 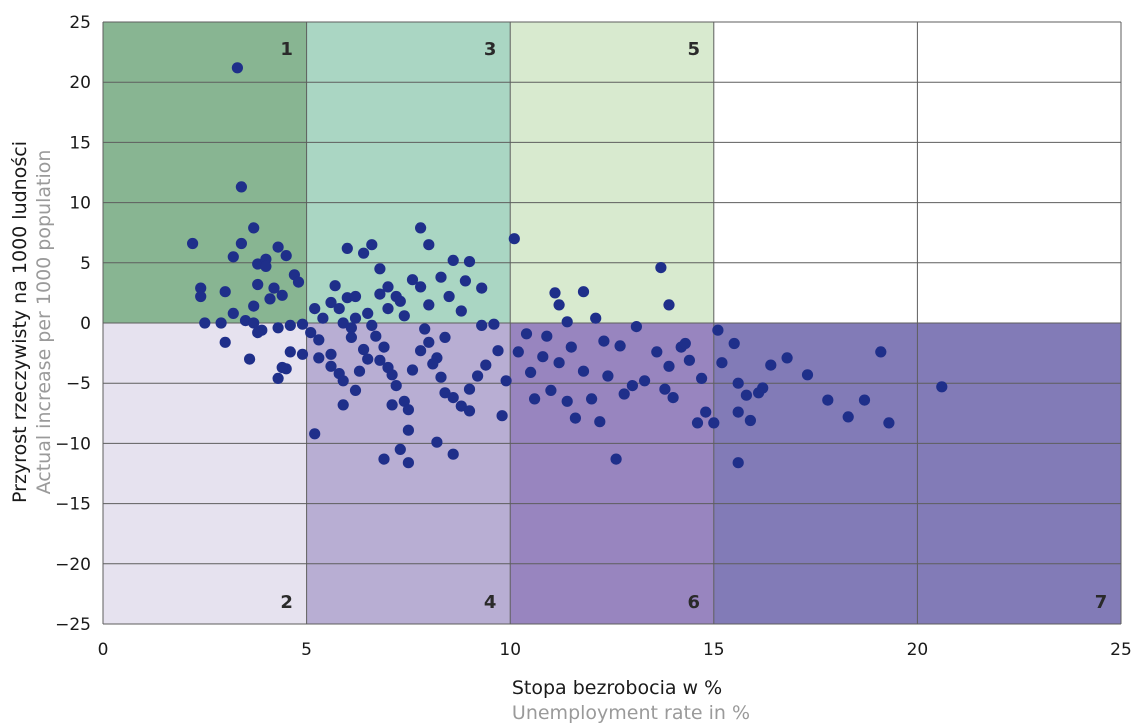 I want to click on y-tick-label: −15, so click(x=73, y=505).